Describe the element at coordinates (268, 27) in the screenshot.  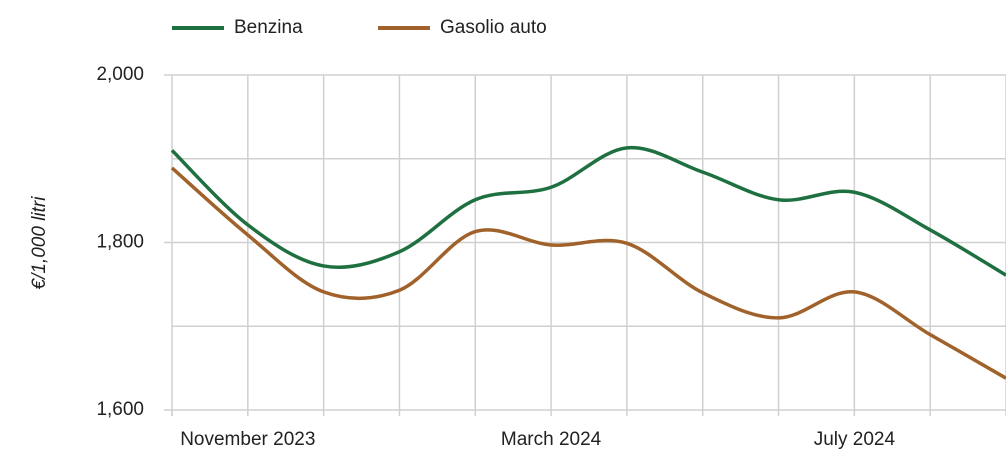
I see `legend-label: Benzina` at that location.